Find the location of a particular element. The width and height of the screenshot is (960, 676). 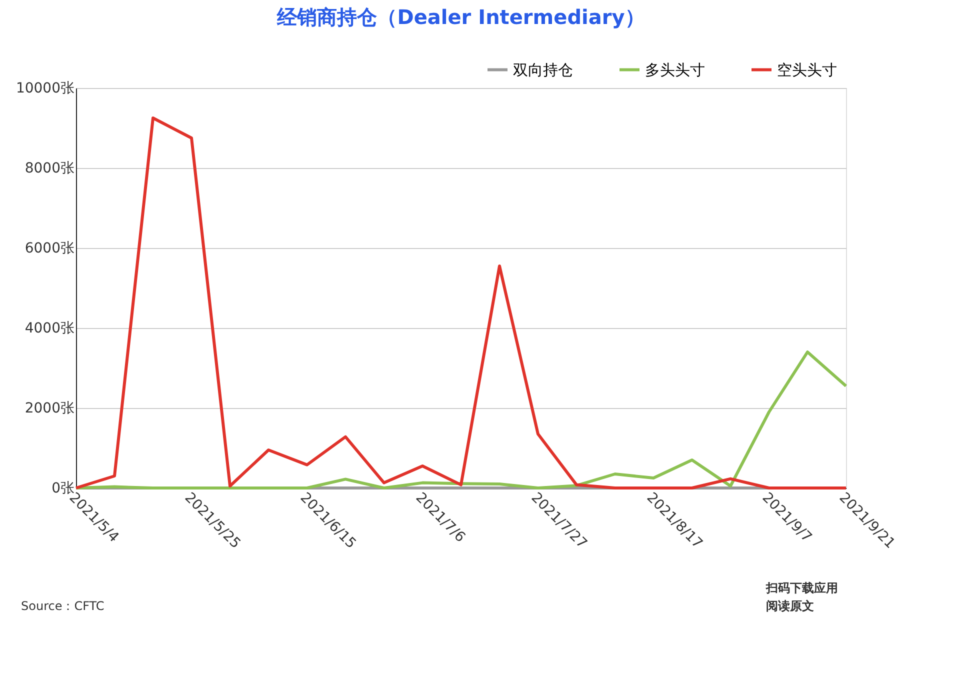

y-tick-label: 4000张 is located at coordinates (49, 328).